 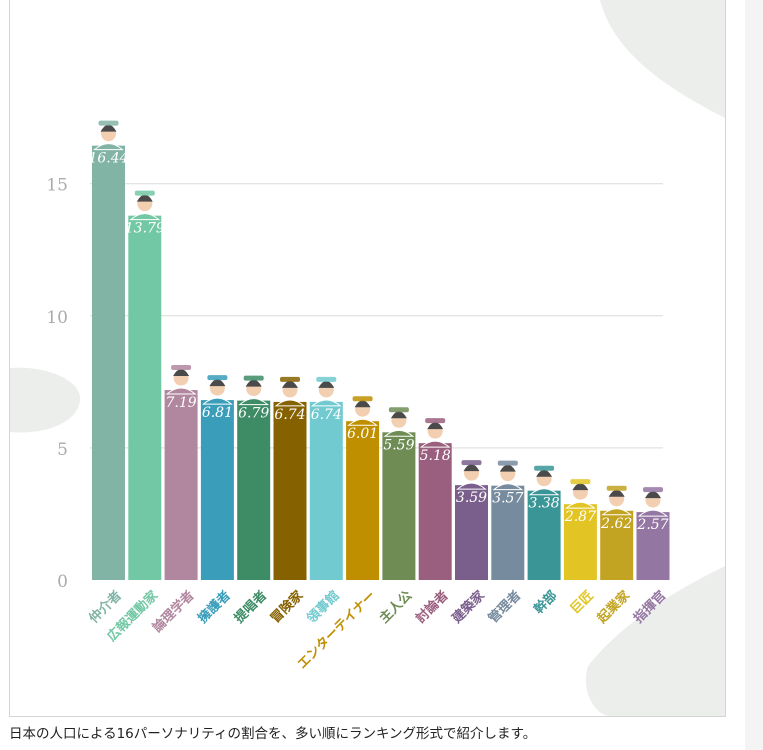 What do you see at coordinates (652, 525) in the screenshot?
I see `value-label-16: 2.57` at bounding box center [652, 525].